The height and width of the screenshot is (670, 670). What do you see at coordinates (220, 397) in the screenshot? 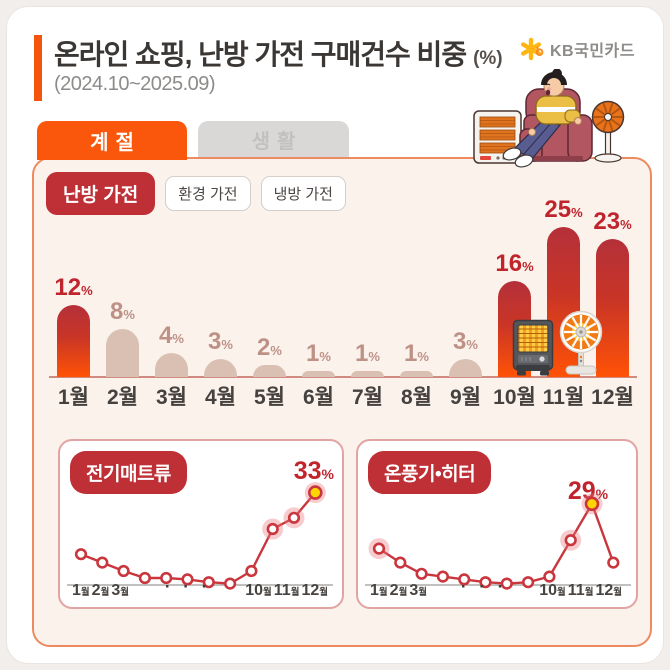
I see `bar-month-label: 4월` at bounding box center [220, 397].